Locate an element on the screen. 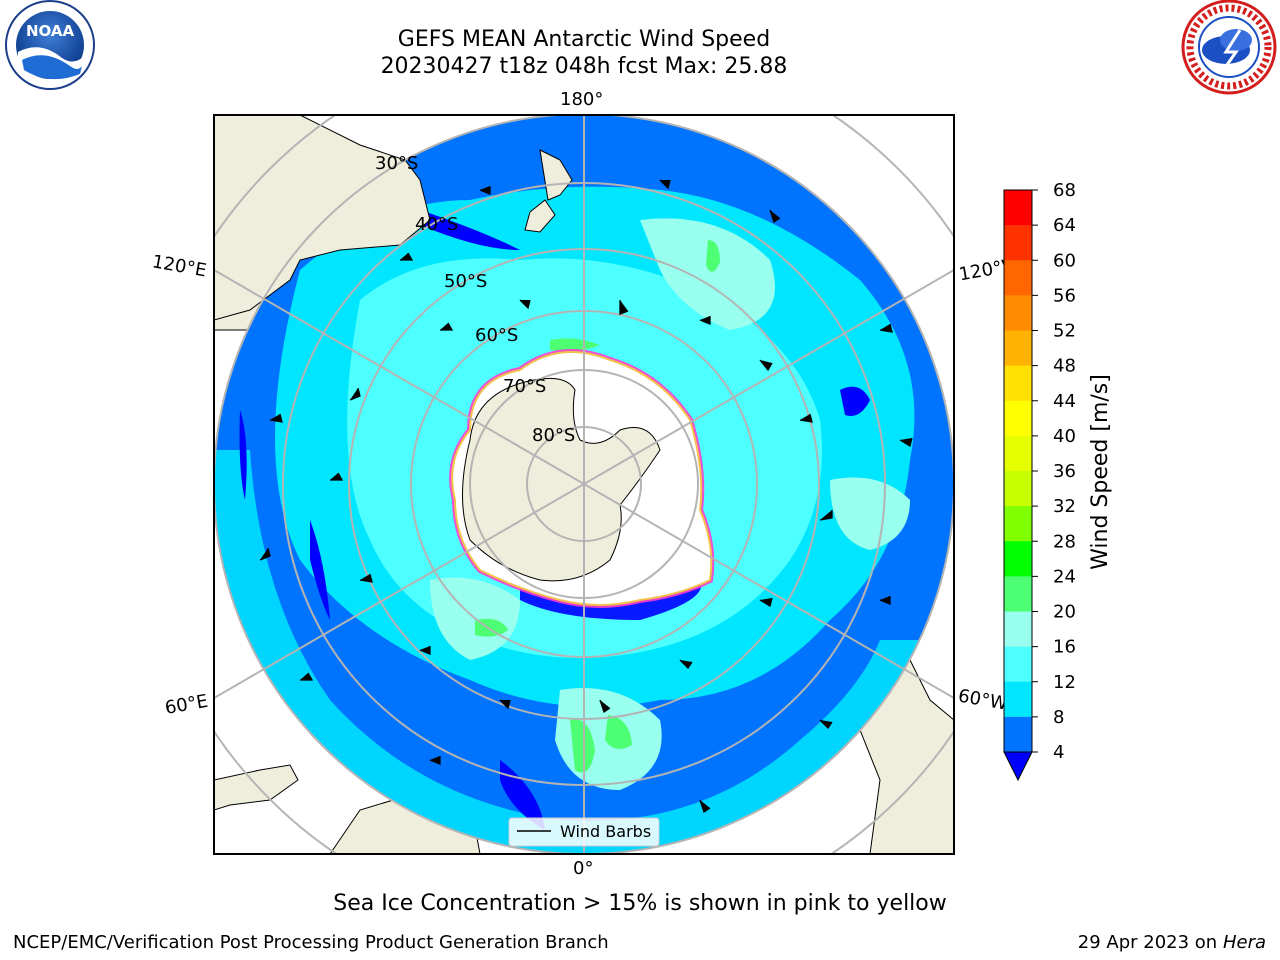  lat-label-70s: 70°S is located at coordinates (524, 386).